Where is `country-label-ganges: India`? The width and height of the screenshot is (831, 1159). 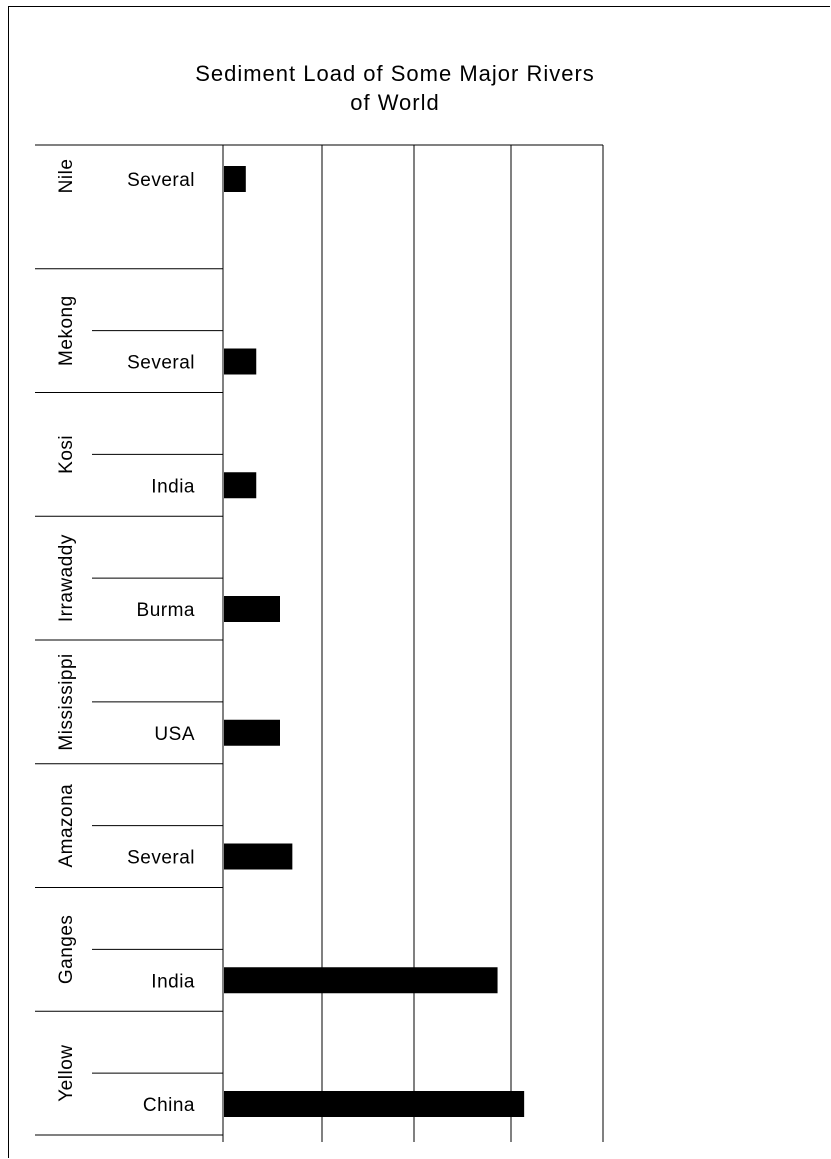 country-label-ganges: India is located at coordinates (173, 981).